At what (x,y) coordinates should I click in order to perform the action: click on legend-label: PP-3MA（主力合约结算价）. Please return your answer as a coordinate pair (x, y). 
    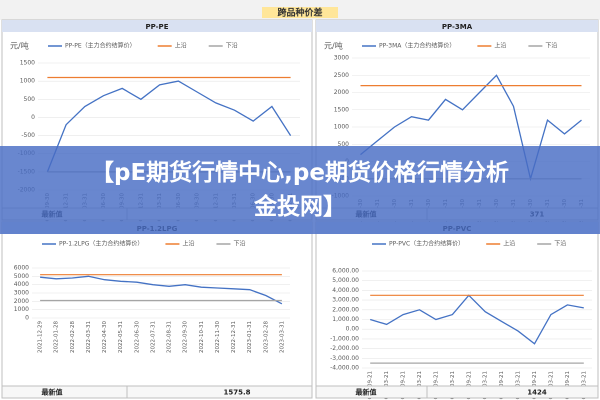
    Looking at the image, I should click on (417, 46).